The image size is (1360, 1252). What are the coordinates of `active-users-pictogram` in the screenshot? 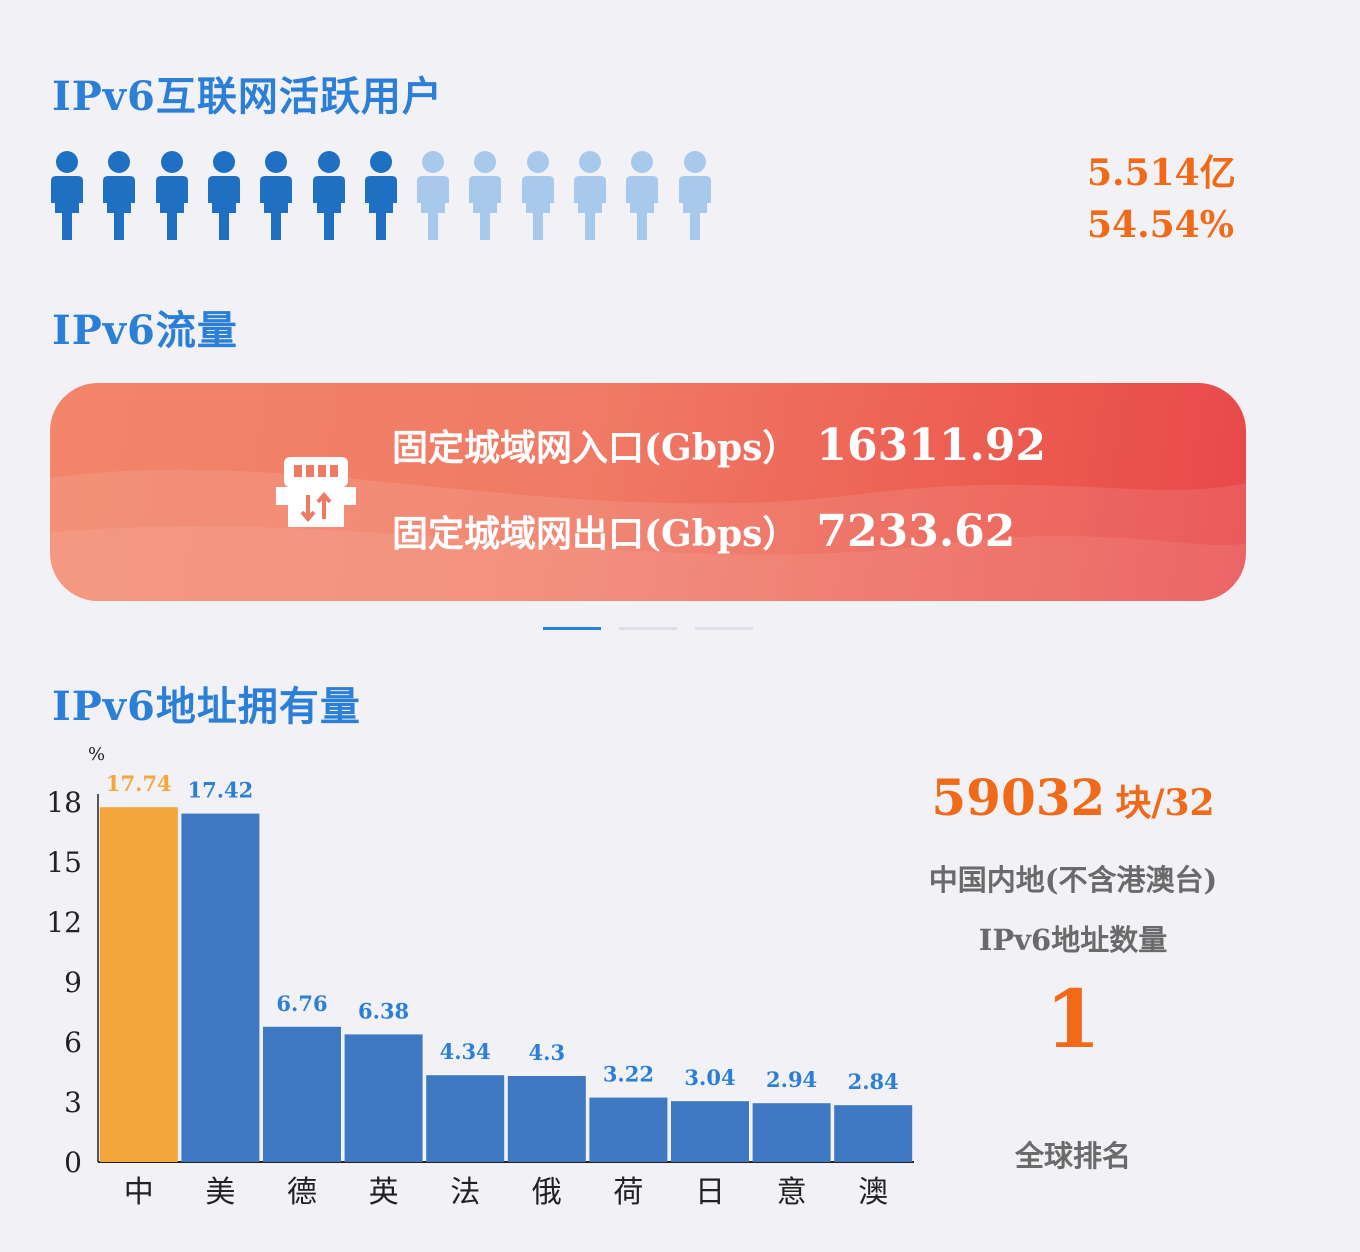 It's located at (388, 196).